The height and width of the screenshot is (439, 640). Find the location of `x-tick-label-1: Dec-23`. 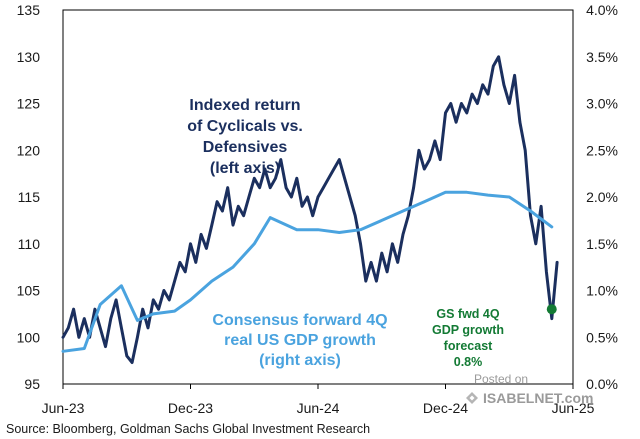

x-tick-label-1: Dec-23 is located at coordinates (190, 408).